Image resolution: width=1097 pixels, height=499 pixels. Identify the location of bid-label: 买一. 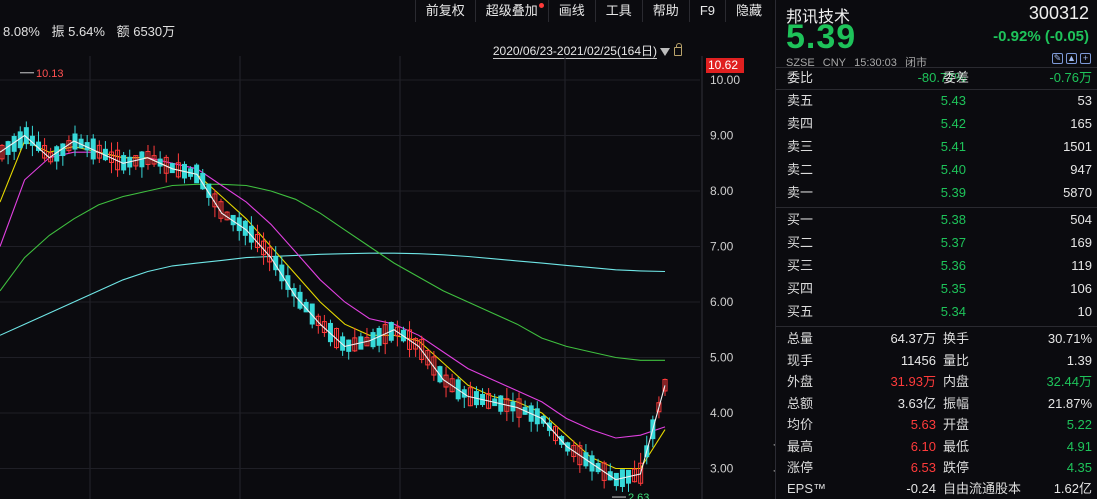
(800, 219).